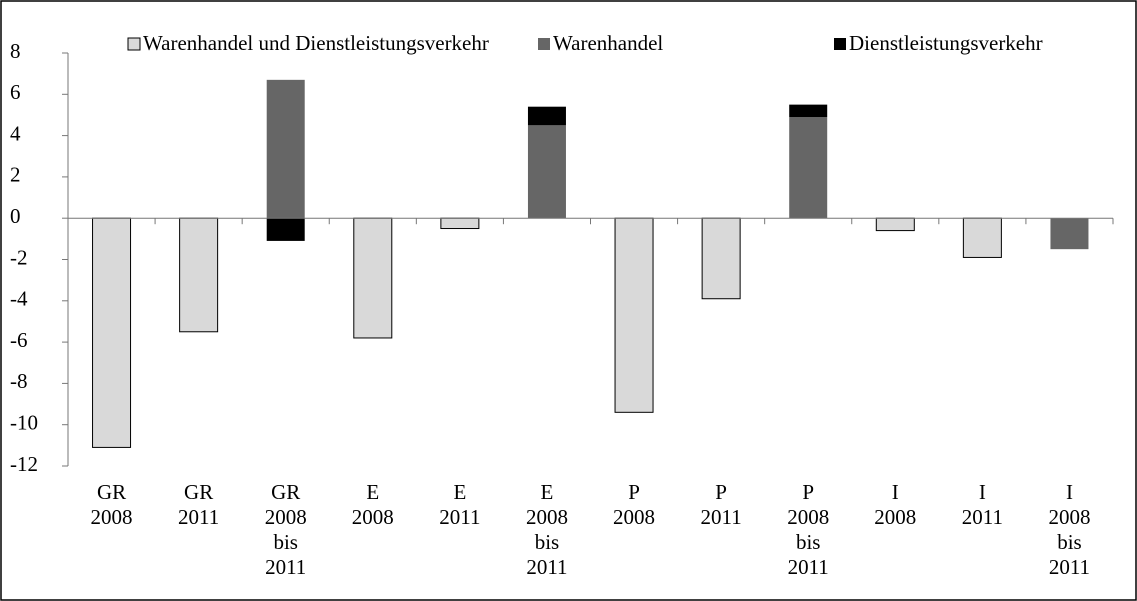 The image size is (1137, 601). What do you see at coordinates (15, 175) in the screenshot?
I see `y-tick-label: 2` at bounding box center [15, 175].